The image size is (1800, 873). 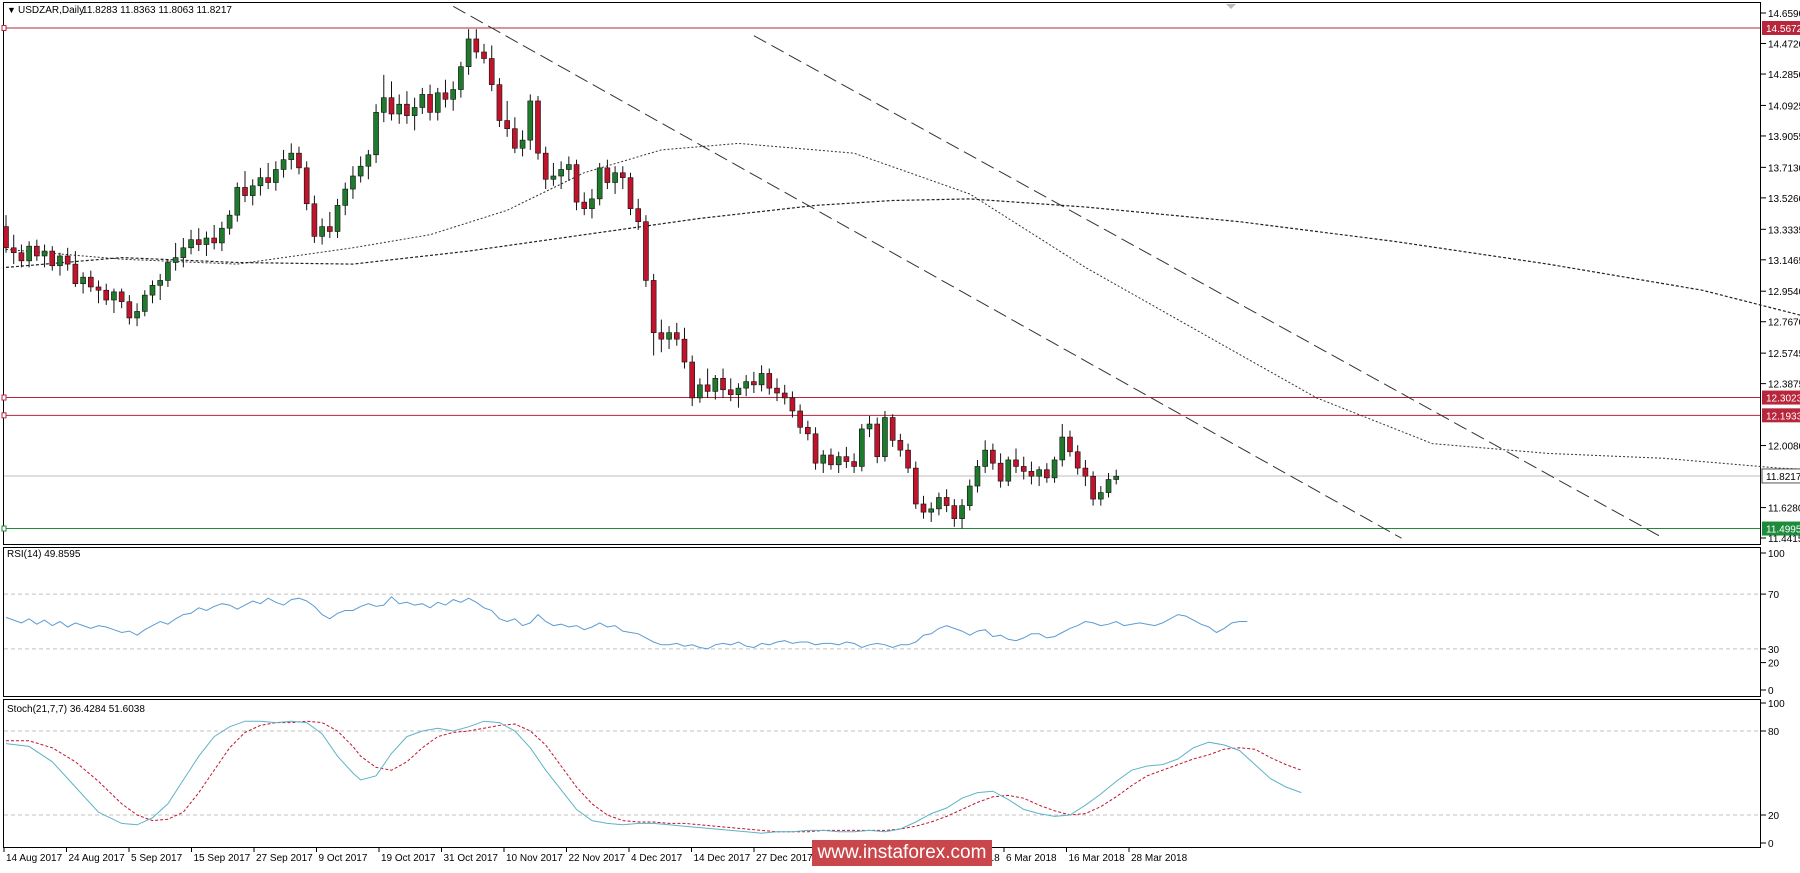 What do you see at coordinates (1776, 704) in the screenshot?
I see `stoch-tick-label: 100` at bounding box center [1776, 704].